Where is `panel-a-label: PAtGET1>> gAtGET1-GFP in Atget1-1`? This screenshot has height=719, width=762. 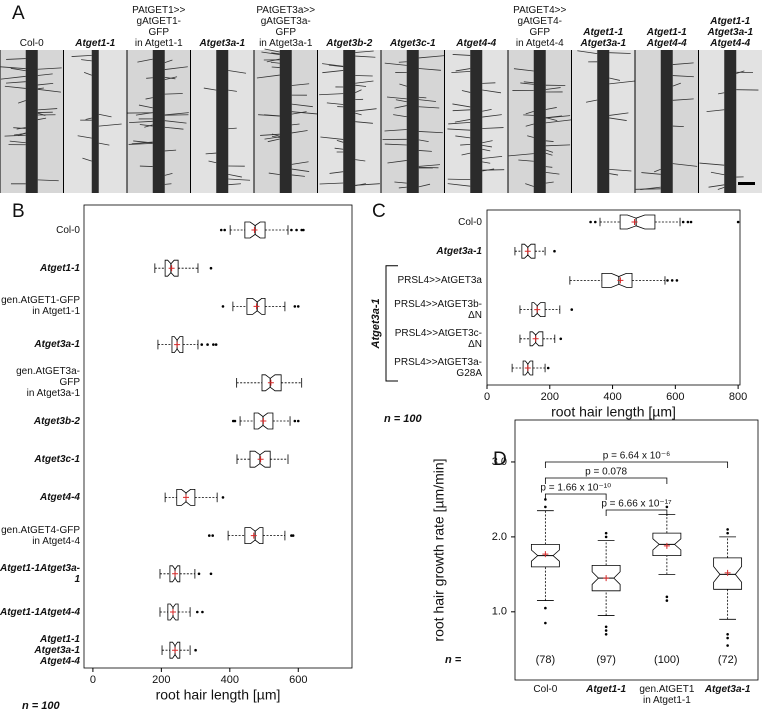 panel-a-label: PAtGET1>> gAtGET1-GFP in Atget1-1 is located at coordinates (159, 27).